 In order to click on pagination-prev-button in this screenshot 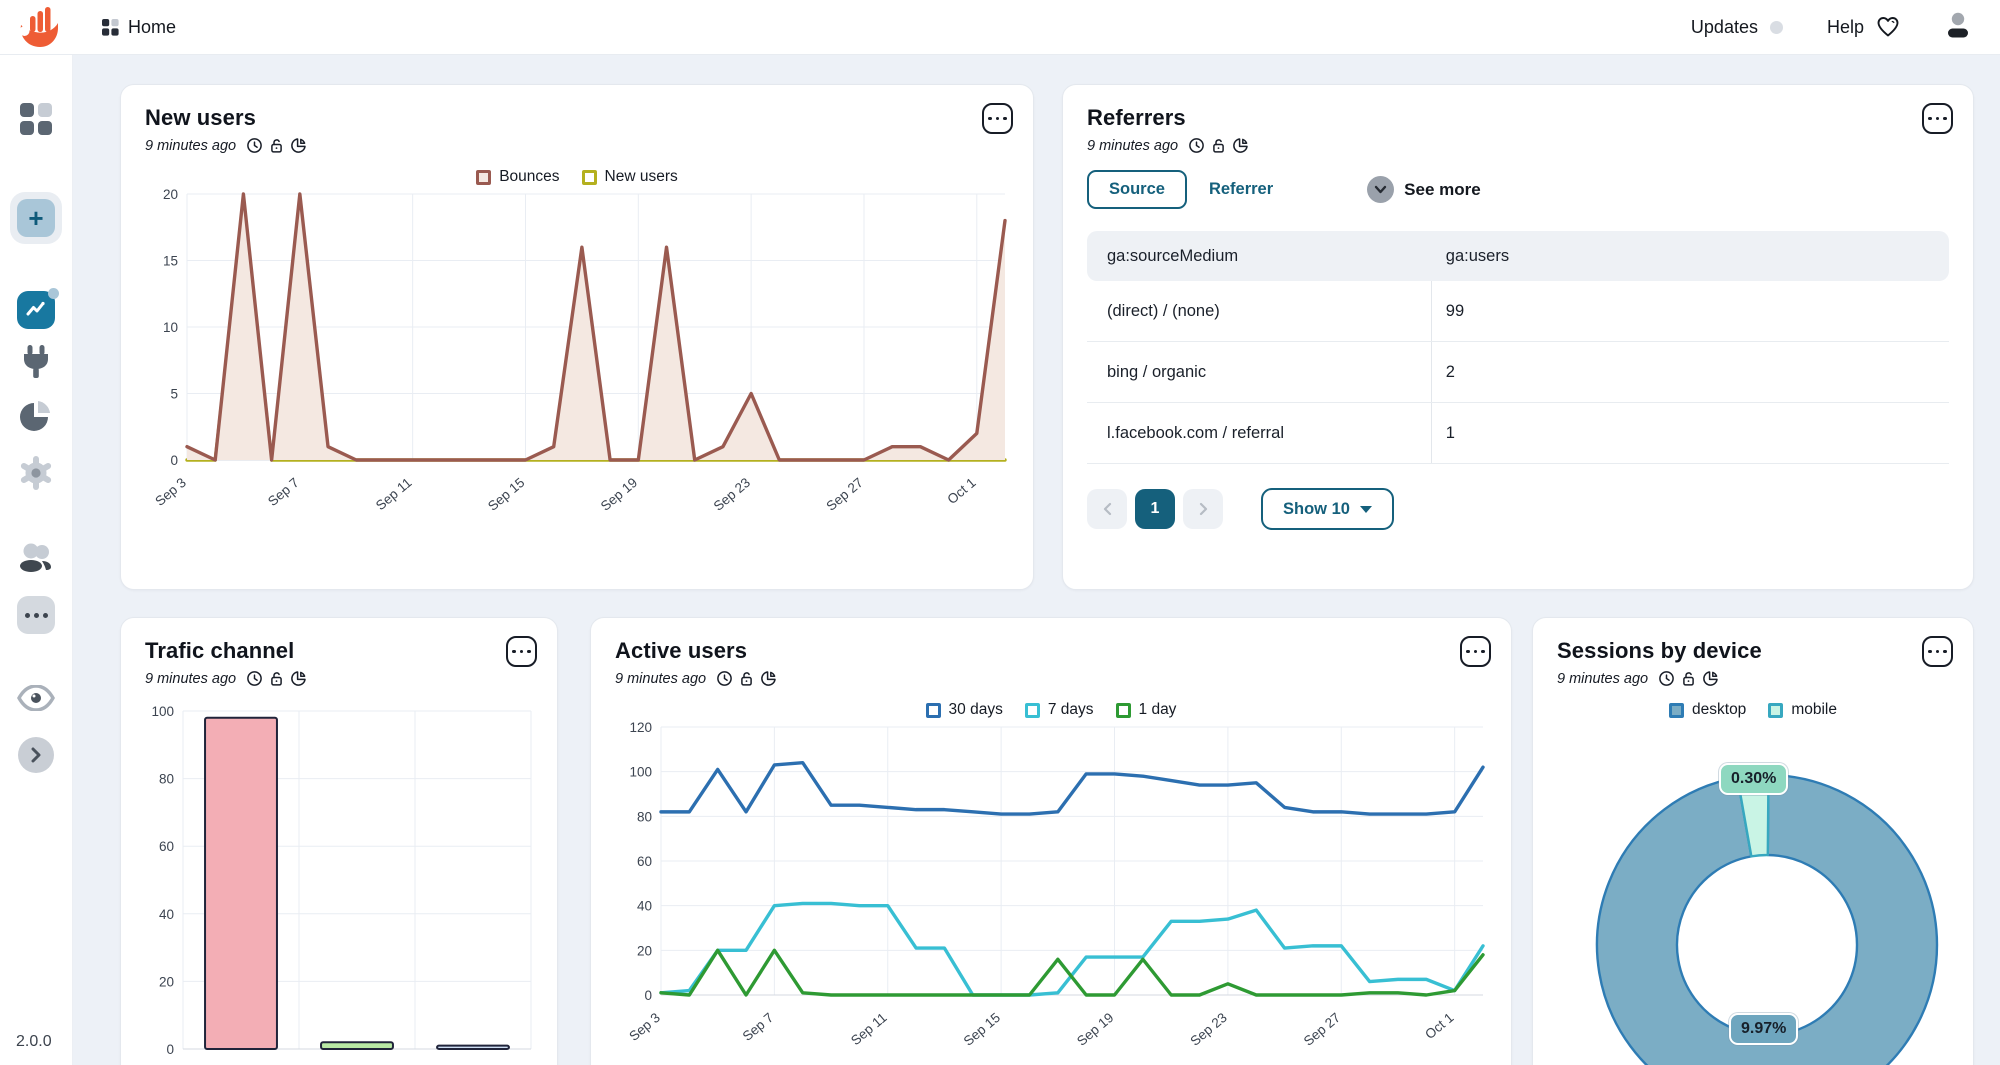, I will do `click(1107, 509)`.